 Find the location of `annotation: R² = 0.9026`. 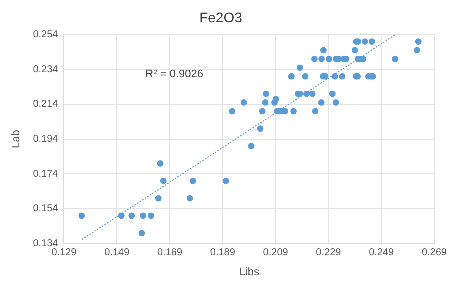

annotation: R² = 0.9026 is located at coordinates (175, 74).